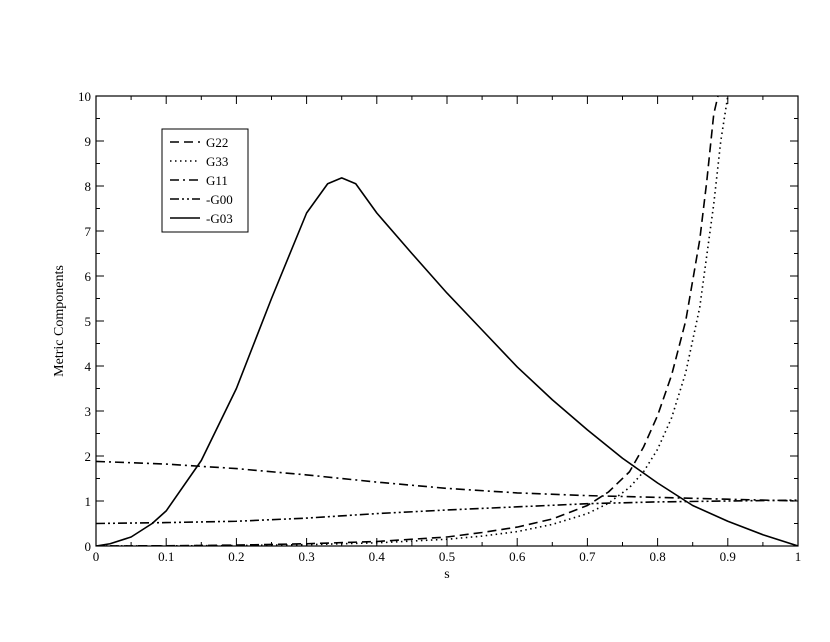  What do you see at coordinates (657, 556) in the screenshot?
I see `x-tick-label: 0.8` at bounding box center [657, 556].